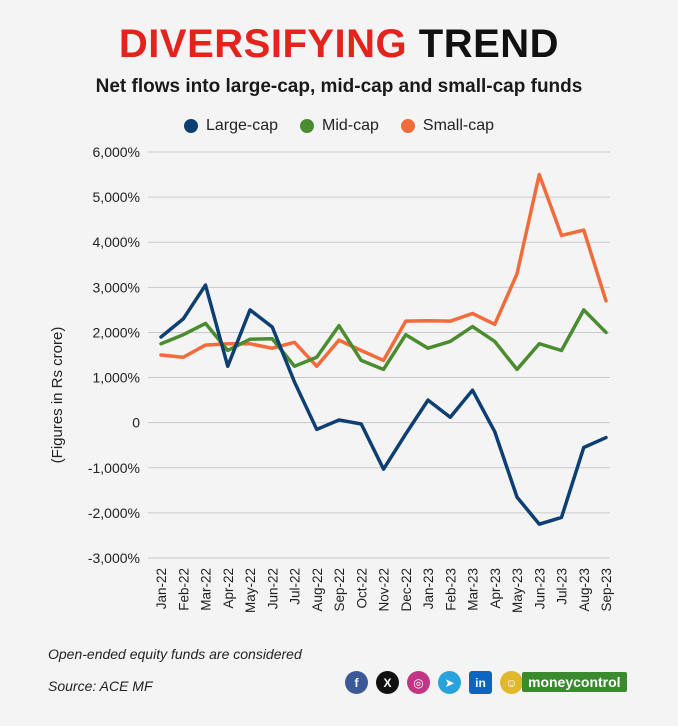 Image resolution: width=678 pixels, height=726 pixels. I want to click on x-tick-label: Jul-22, so click(295, 586).